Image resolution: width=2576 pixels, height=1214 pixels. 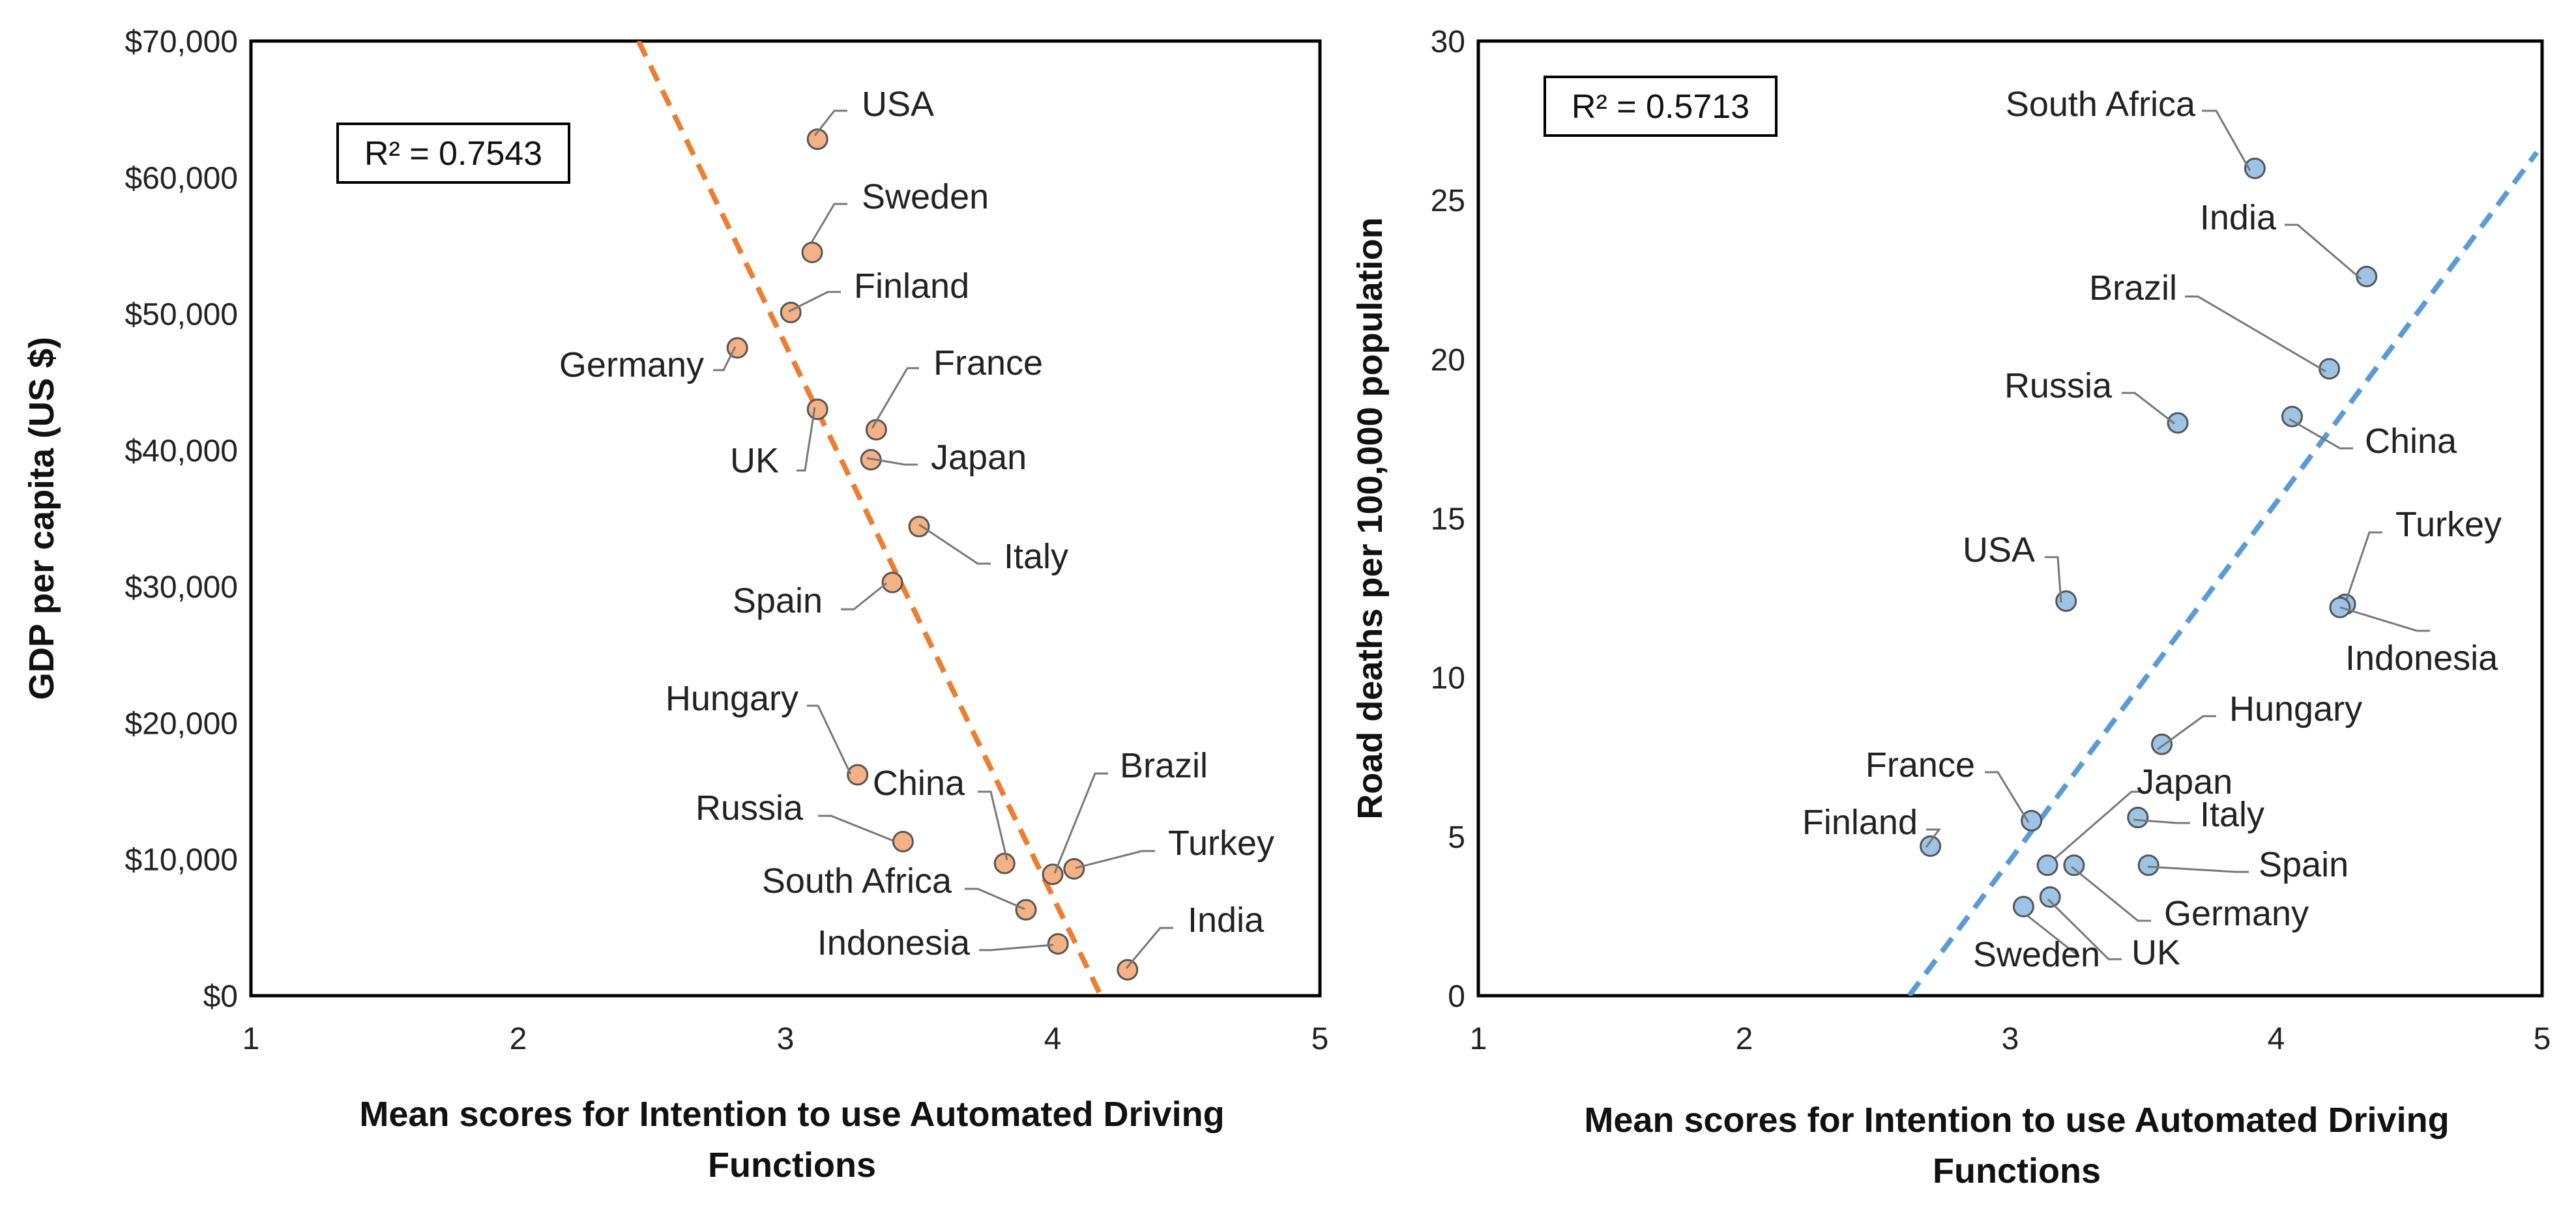 What do you see at coordinates (1456, 837) in the screenshot?
I see `y-tick-label: 5` at bounding box center [1456, 837].